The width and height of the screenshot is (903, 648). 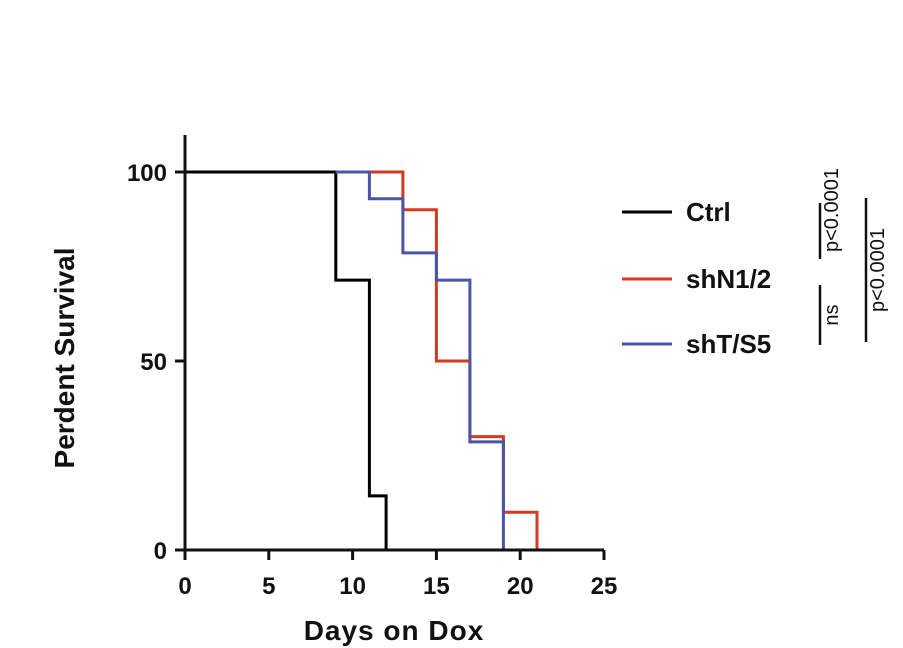 I want to click on y-axis-title: Perdent Survival, so click(x=64, y=358).